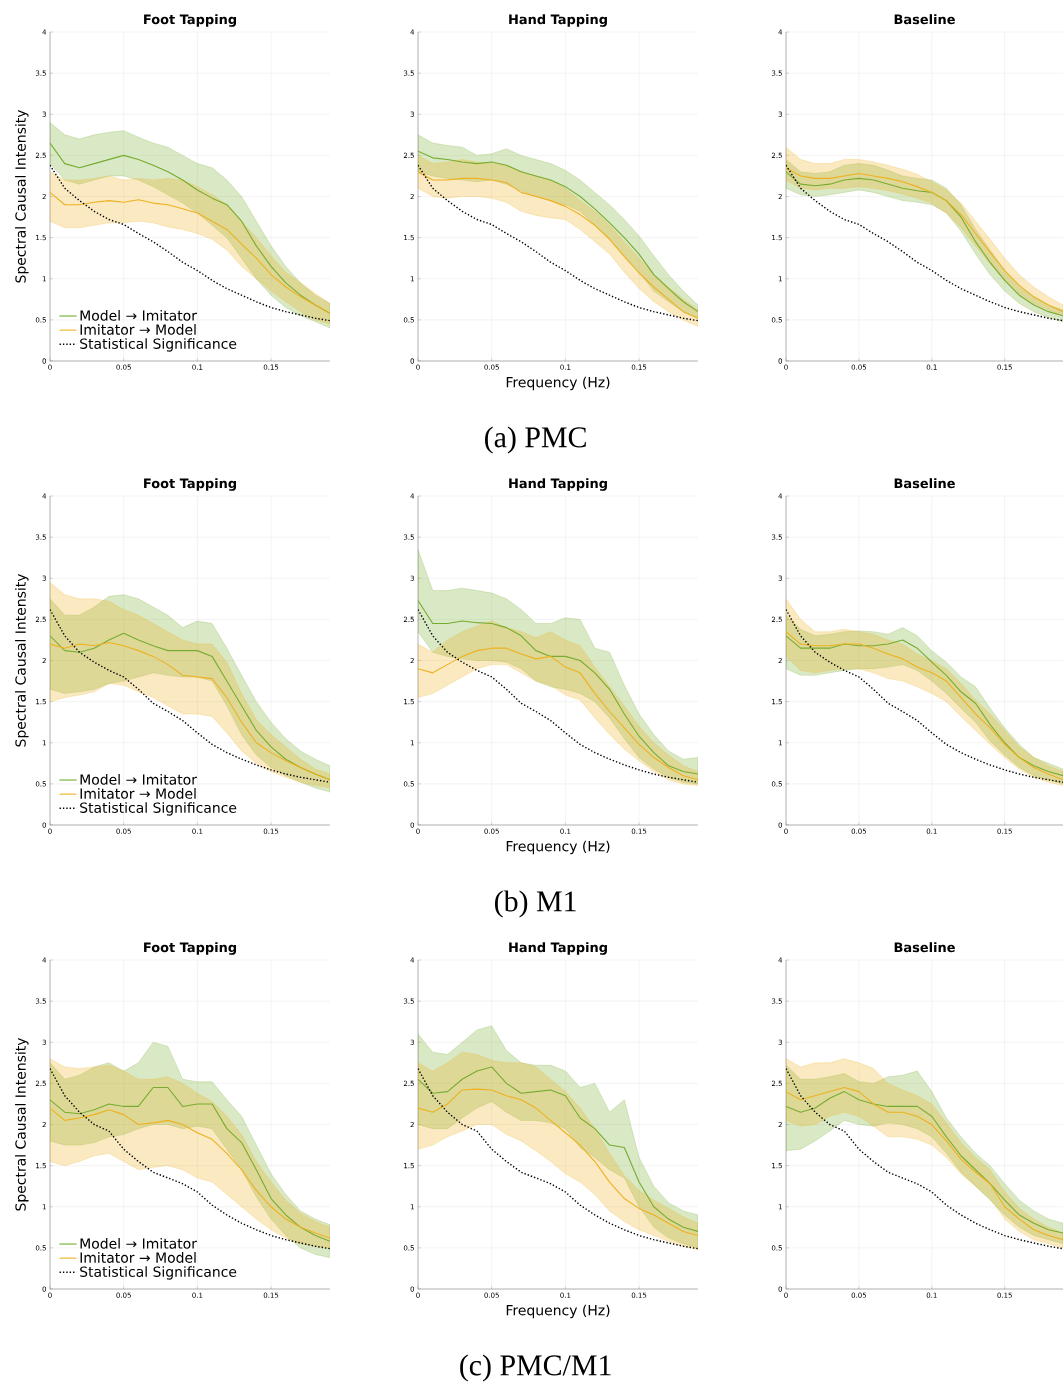 The width and height of the screenshot is (1063, 1389). Describe the element at coordinates (535, 904) in the screenshot. I see `text: (b) M1` at that location.